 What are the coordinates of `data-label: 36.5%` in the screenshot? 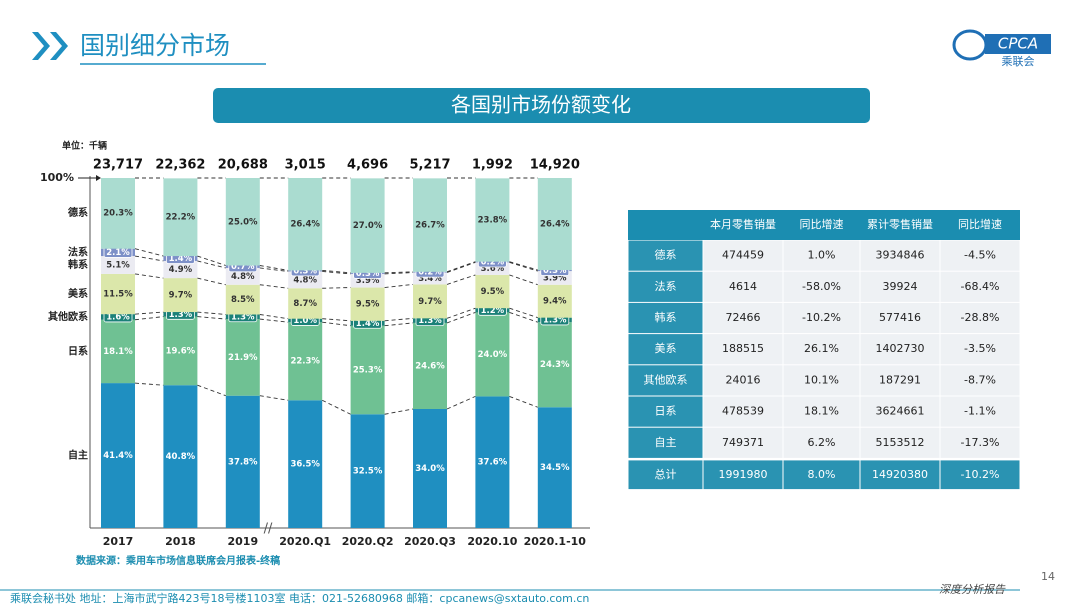 It's located at (305, 465).